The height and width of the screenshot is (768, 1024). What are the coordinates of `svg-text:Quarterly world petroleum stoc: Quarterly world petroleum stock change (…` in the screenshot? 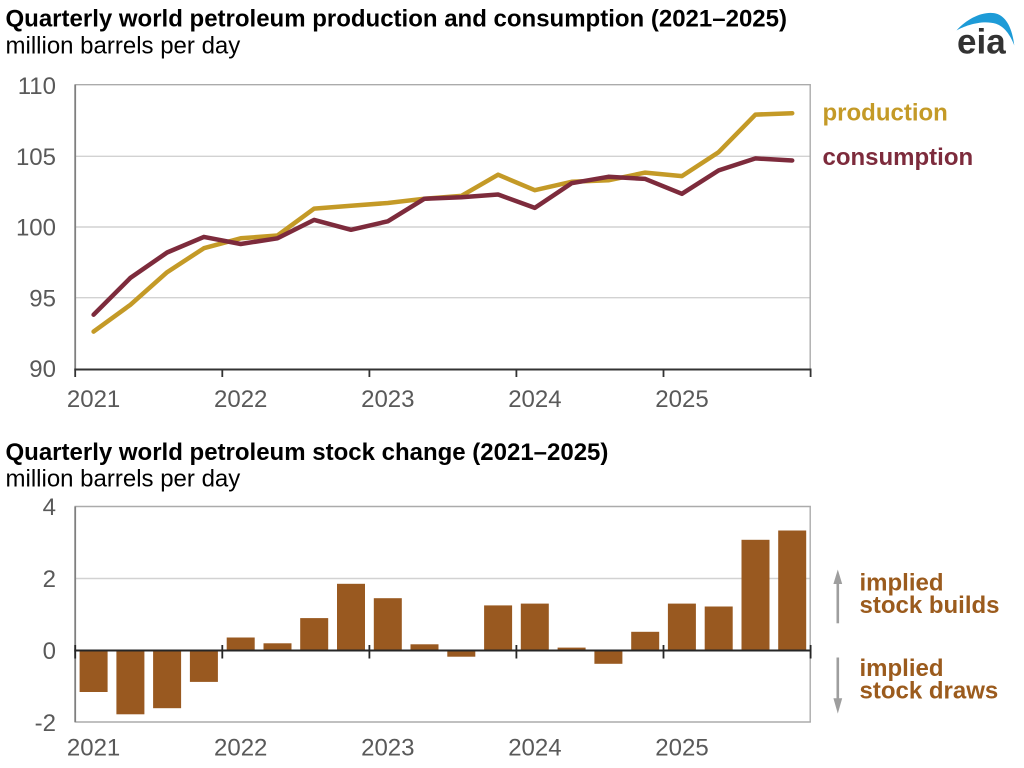 It's located at (307, 452).